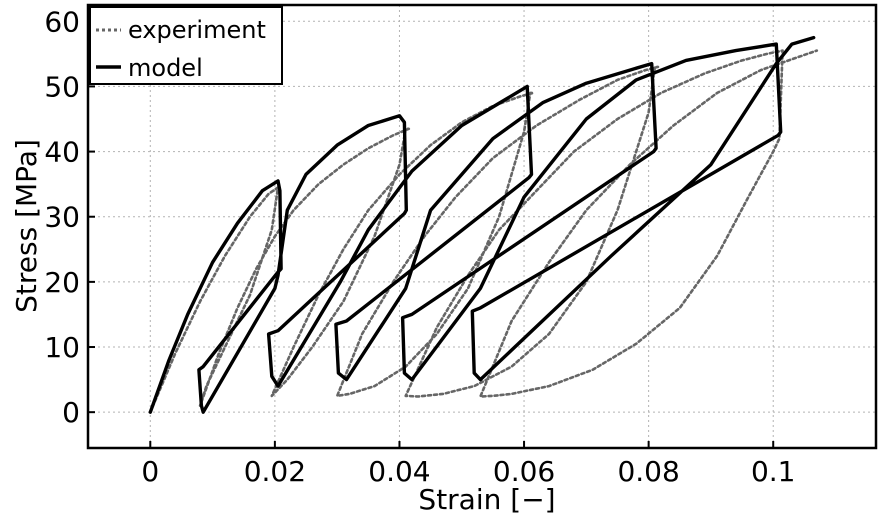 Image resolution: width=880 pixels, height=525 pixels. What do you see at coordinates (275, 471) in the screenshot?
I see `x-tick-label-1: 0.02` at bounding box center [275, 471].